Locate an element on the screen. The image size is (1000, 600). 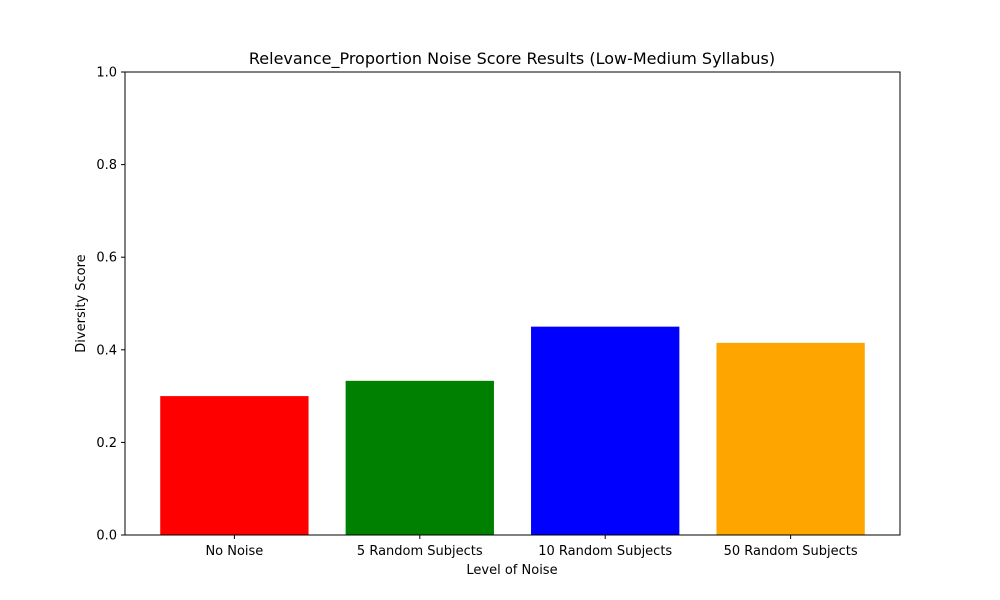
y-tick-label: 0.0 is located at coordinates (106, 536).